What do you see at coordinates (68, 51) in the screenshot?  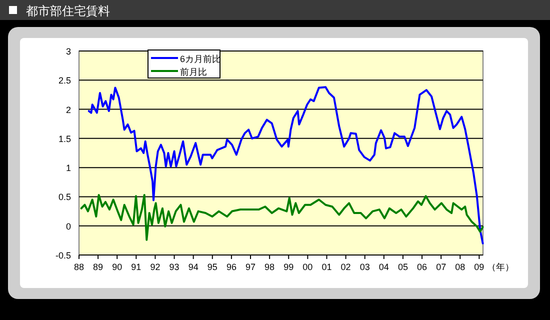 I see `y-tick-label: 3` at bounding box center [68, 51].